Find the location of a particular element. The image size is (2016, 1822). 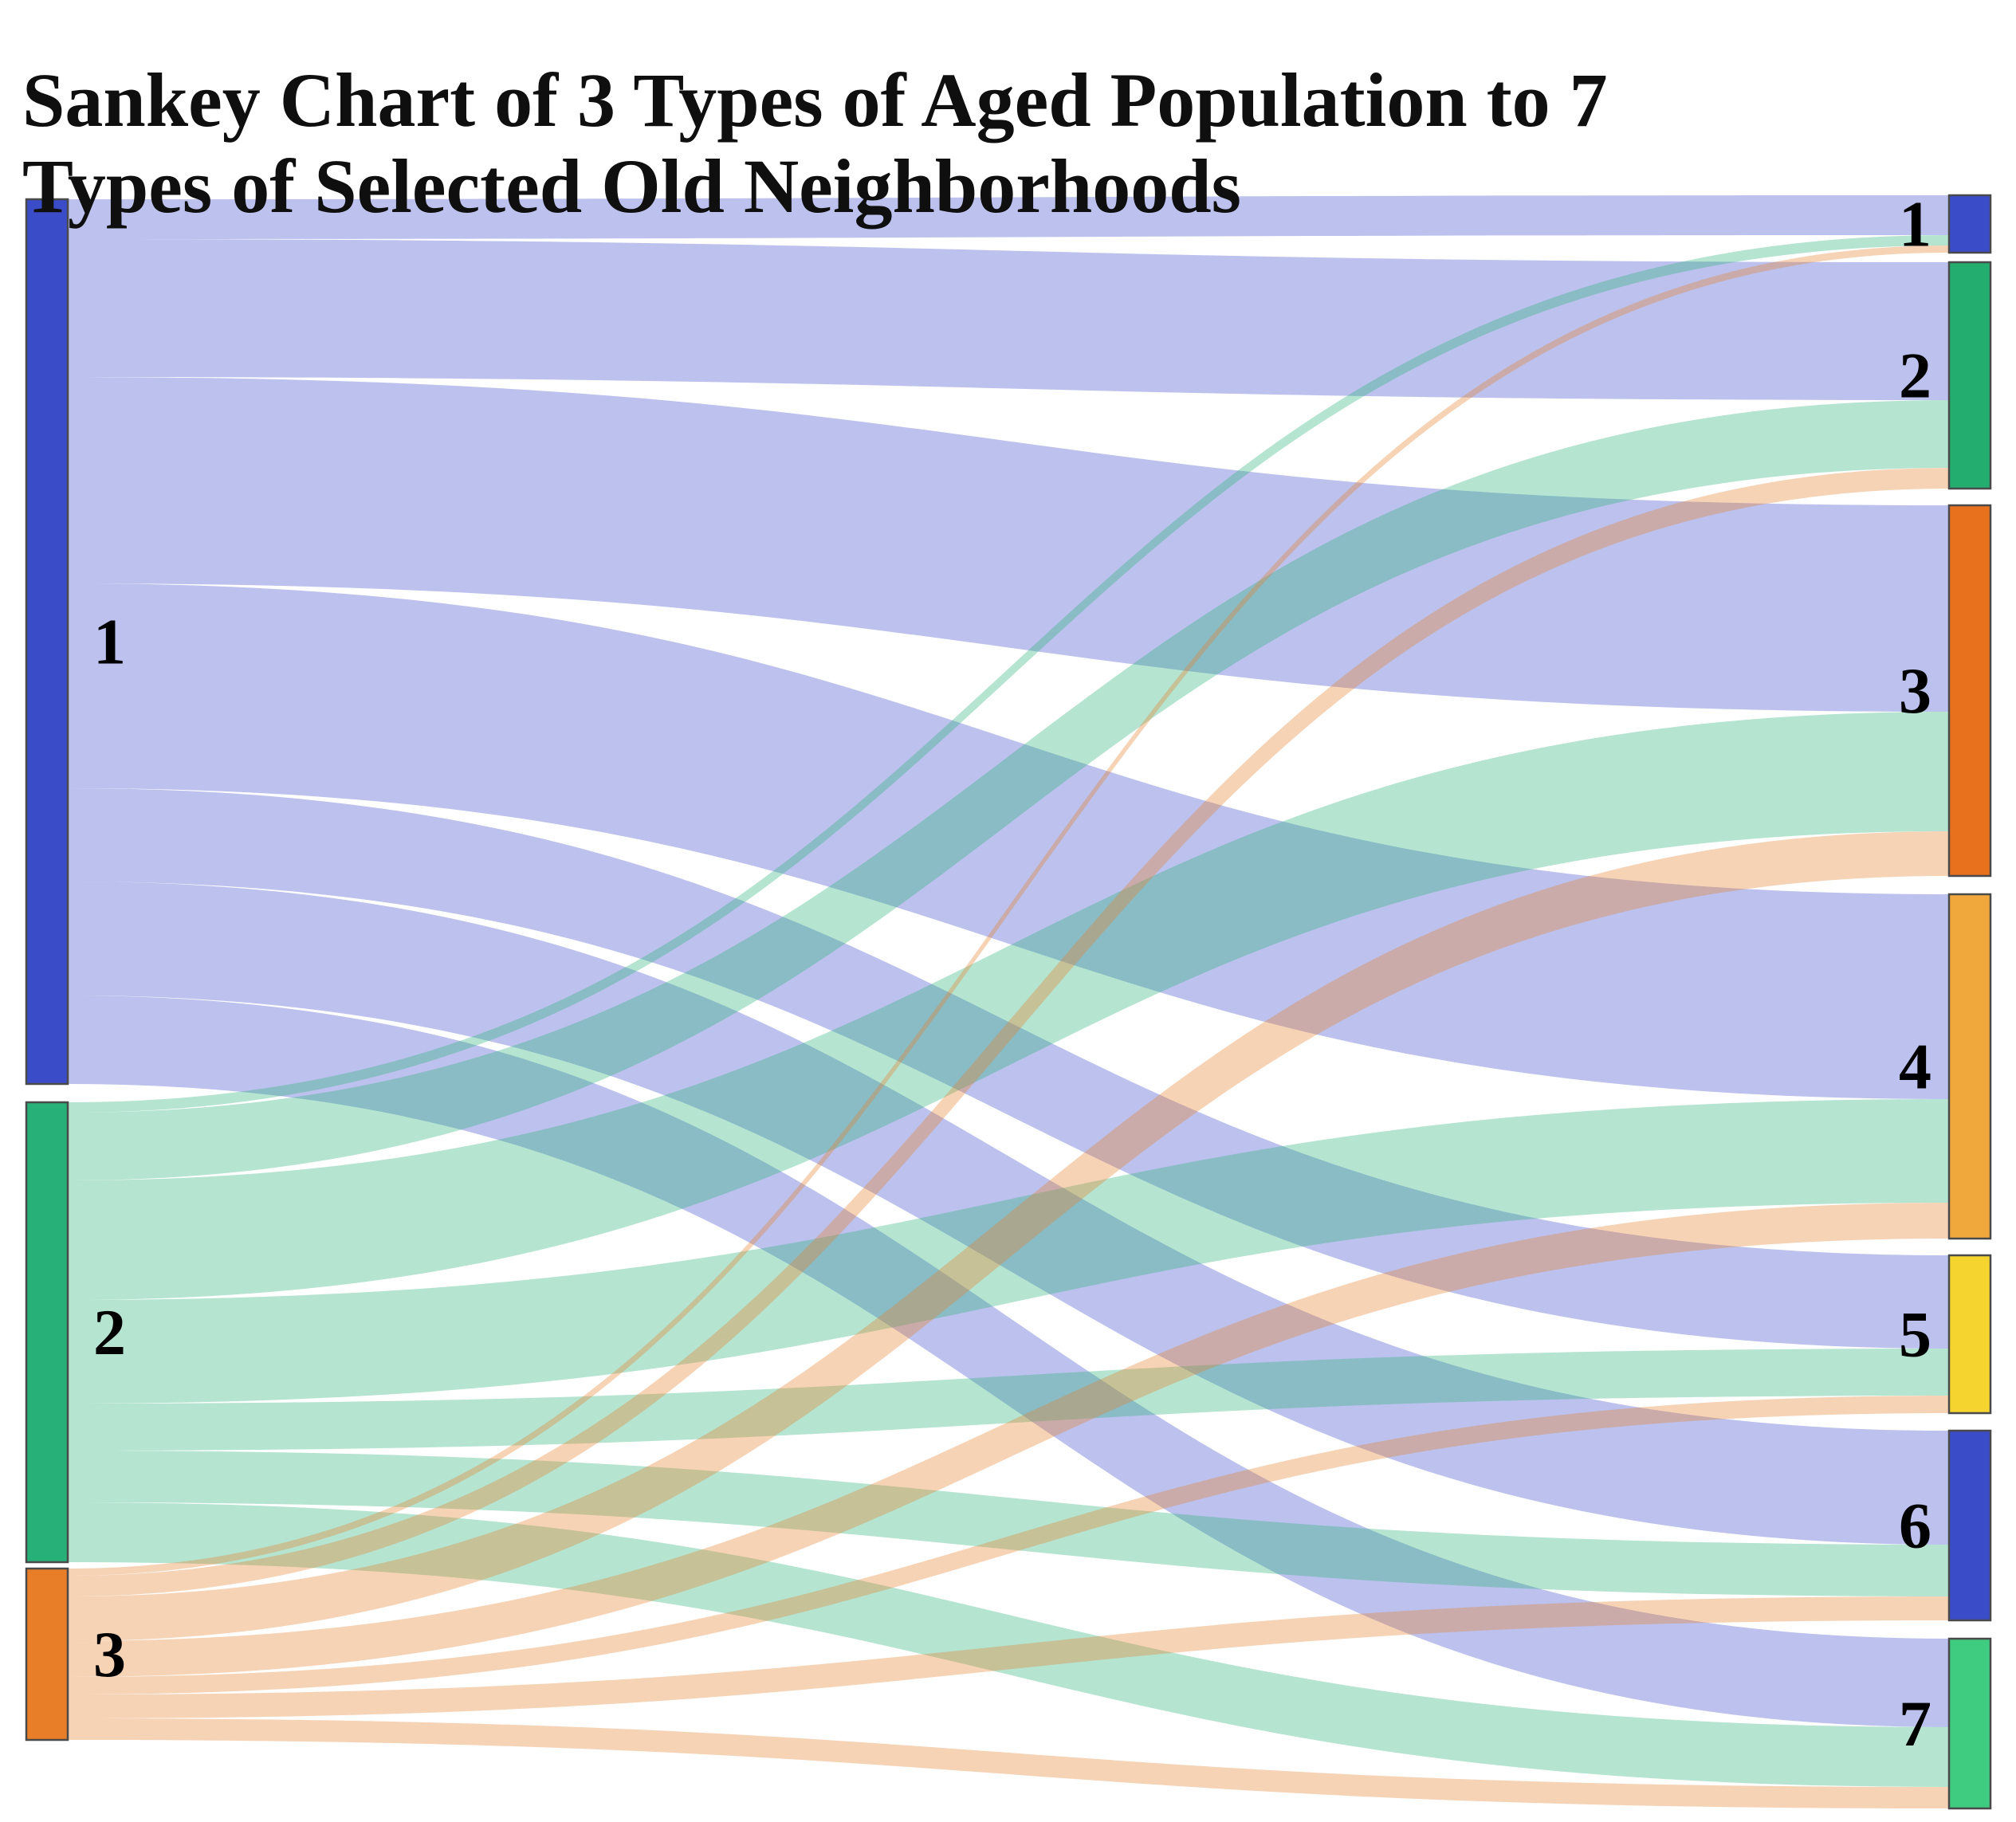

source-node-label-3: 3 is located at coordinates (110, 1654).